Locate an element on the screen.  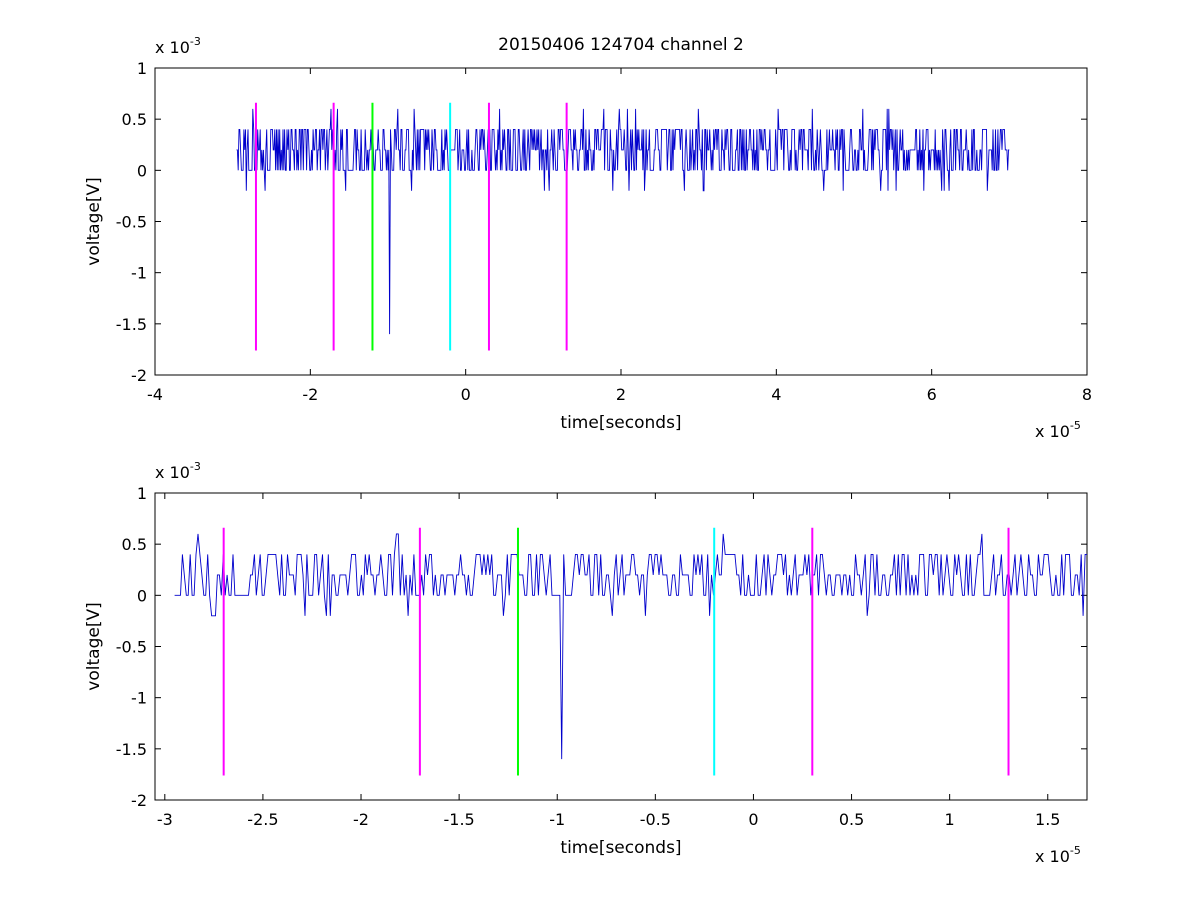
x-tick-label: 6 is located at coordinates (932, 394).